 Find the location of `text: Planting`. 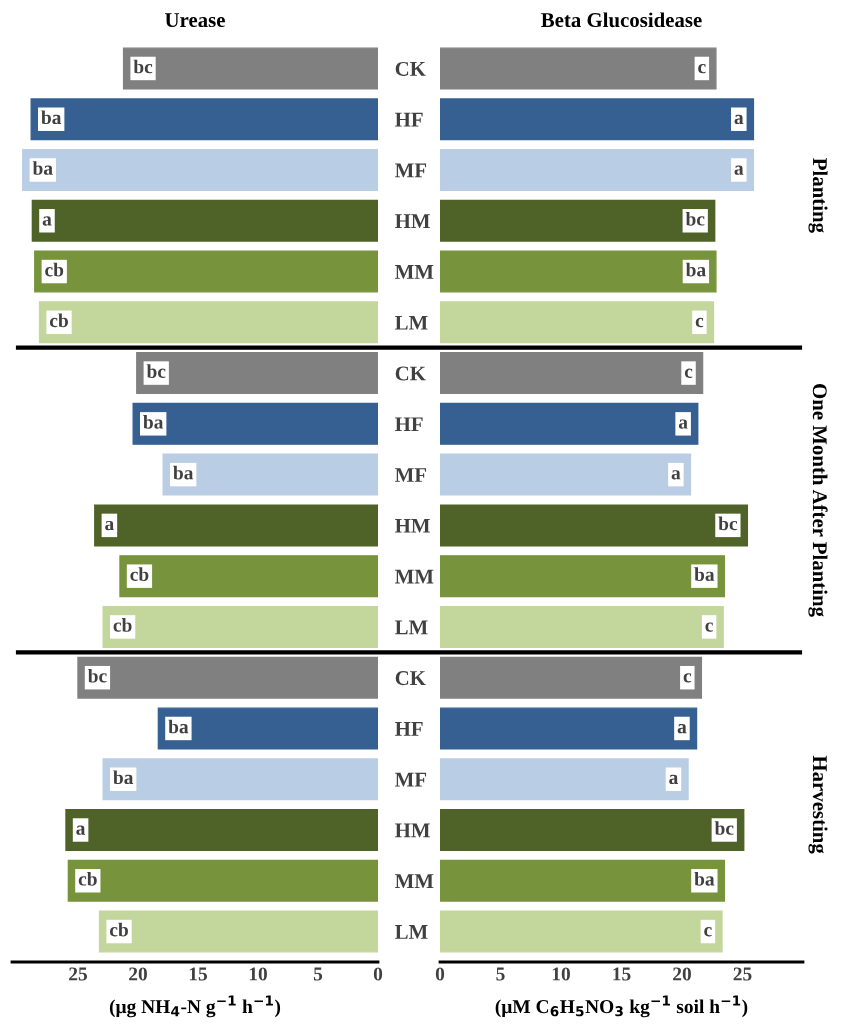

text: Planting is located at coordinates (818, 195).